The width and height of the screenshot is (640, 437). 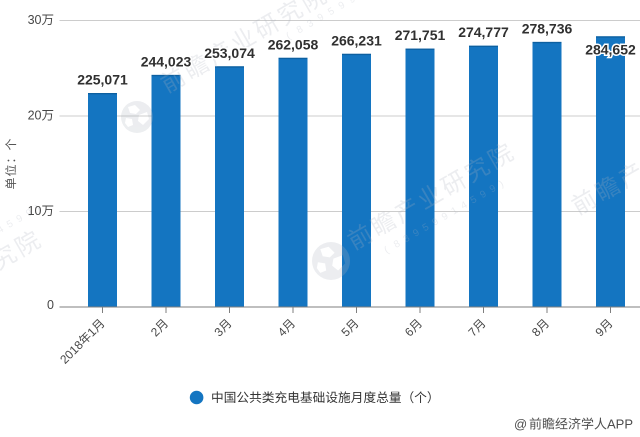 I want to click on svg-text: 30, so click(x=35, y=20).